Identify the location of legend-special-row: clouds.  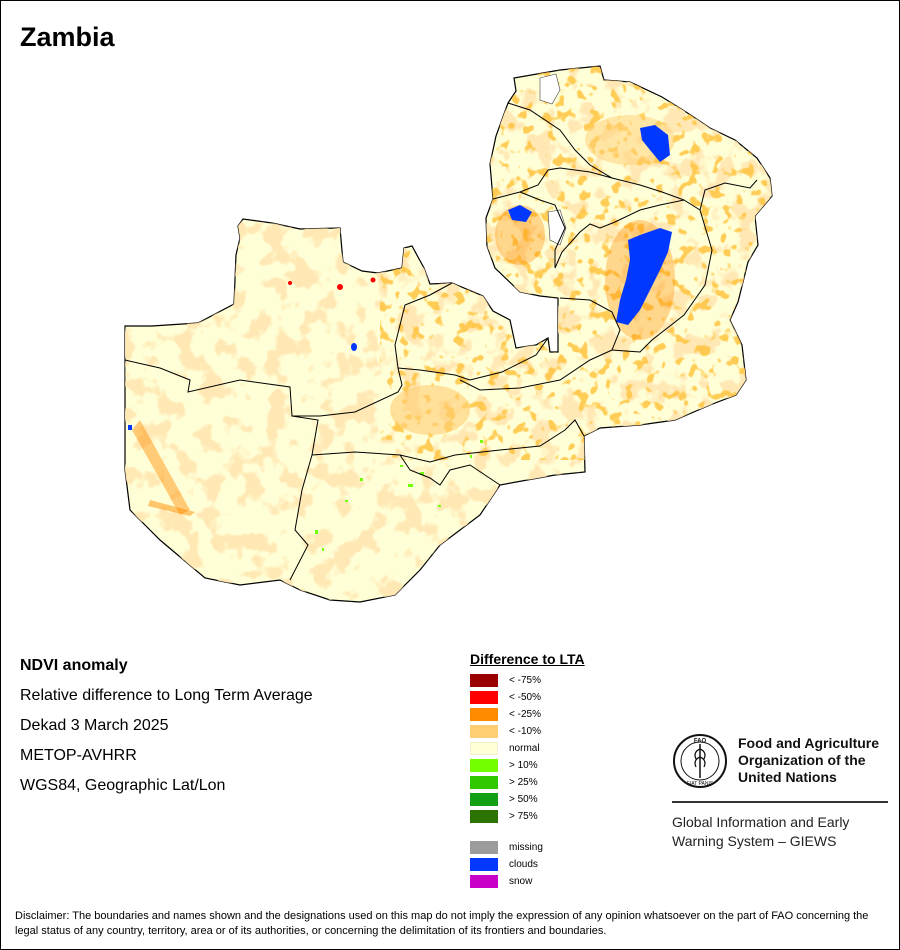
(527, 864).